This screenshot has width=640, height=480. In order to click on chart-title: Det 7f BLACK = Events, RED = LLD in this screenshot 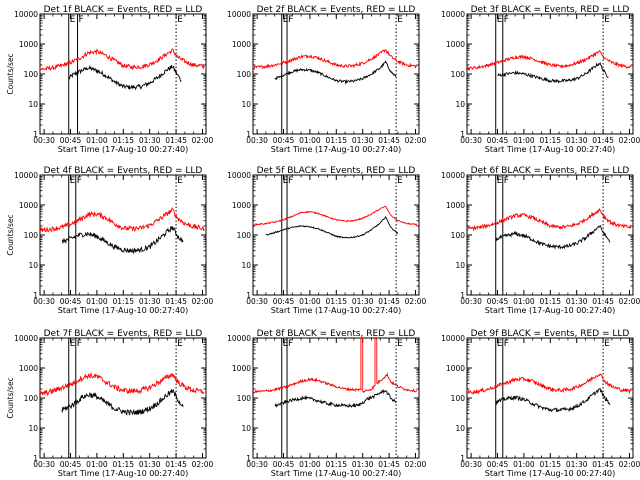, I will do `click(123, 334)`.